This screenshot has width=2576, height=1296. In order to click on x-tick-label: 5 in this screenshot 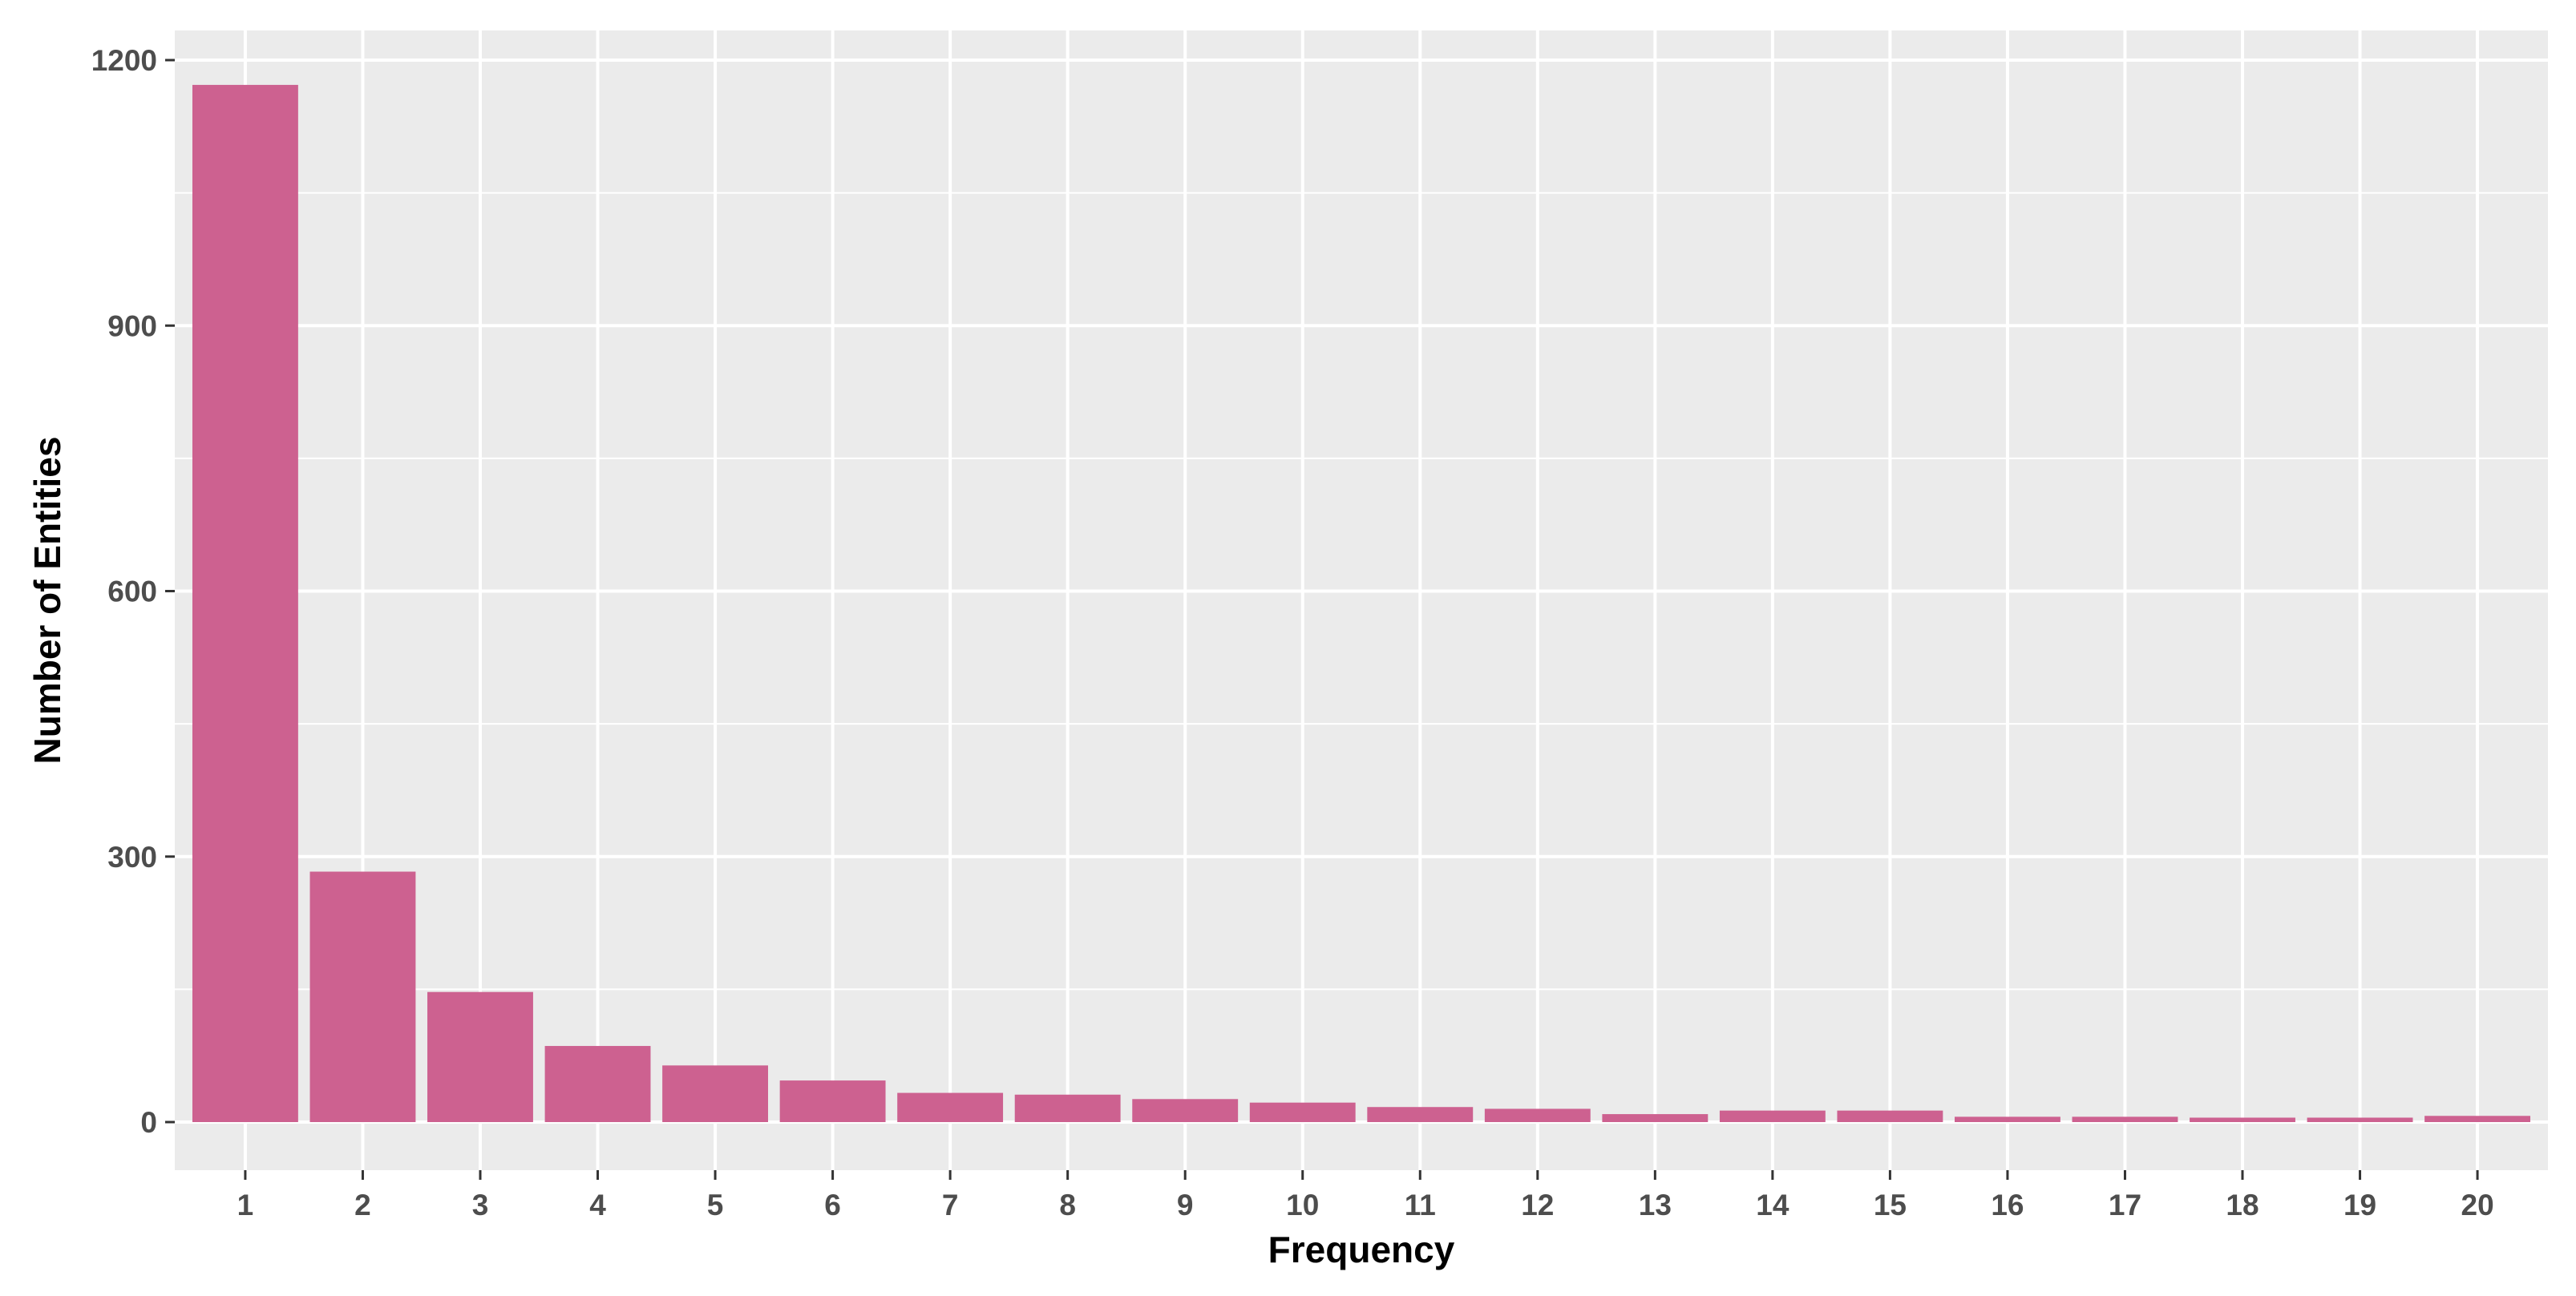, I will do `click(715, 1205)`.